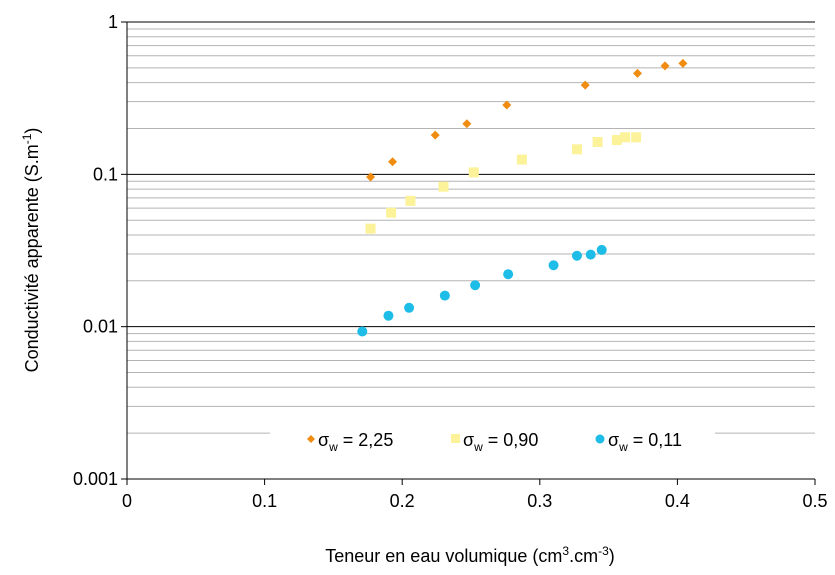  What do you see at coordinates (402, 501) in the screenshot?
I see `x-tick-label: 0.2` at bounding box center [402, 501].